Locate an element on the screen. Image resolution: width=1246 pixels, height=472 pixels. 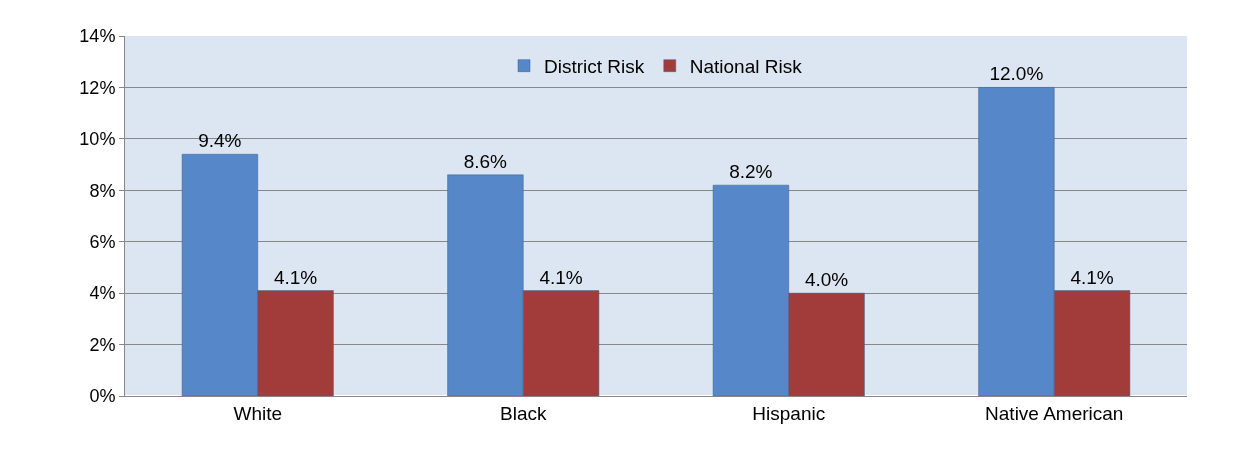
y-tick-label: 6% is located at coordinates (102, 242).